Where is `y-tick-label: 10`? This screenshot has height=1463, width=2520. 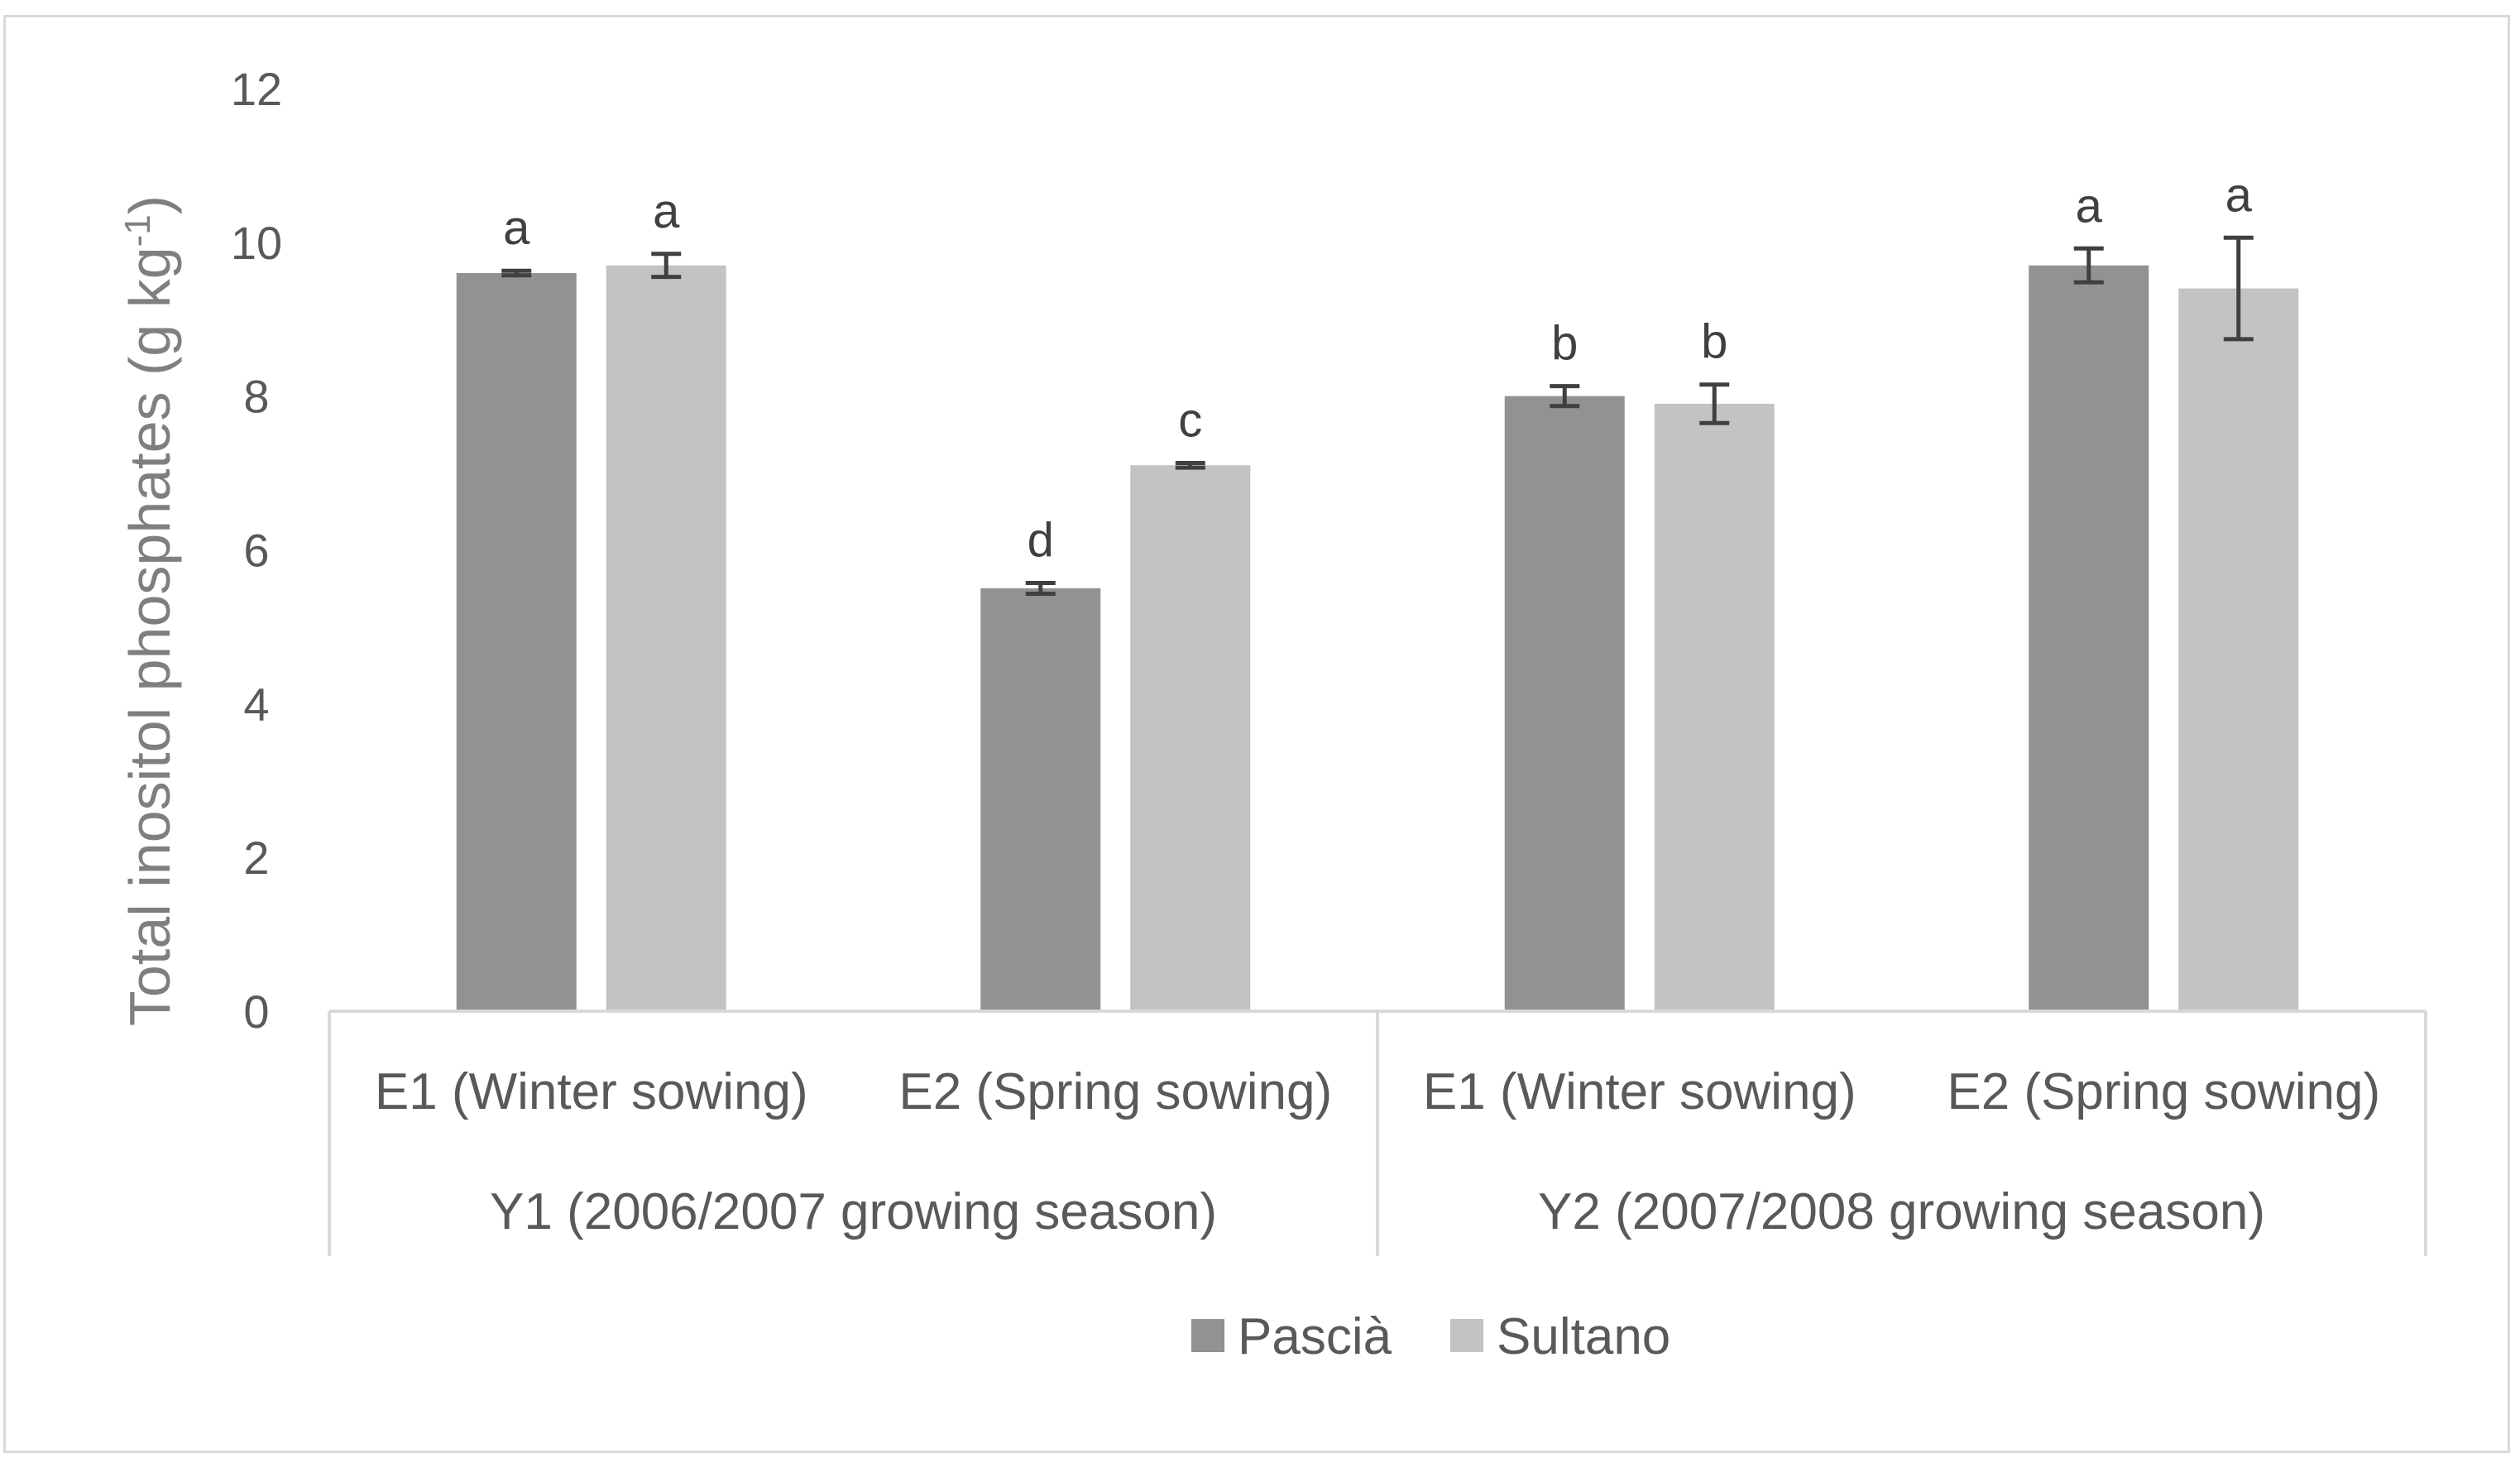
y-tick-label: 10 is located at coordinates (256, 243).